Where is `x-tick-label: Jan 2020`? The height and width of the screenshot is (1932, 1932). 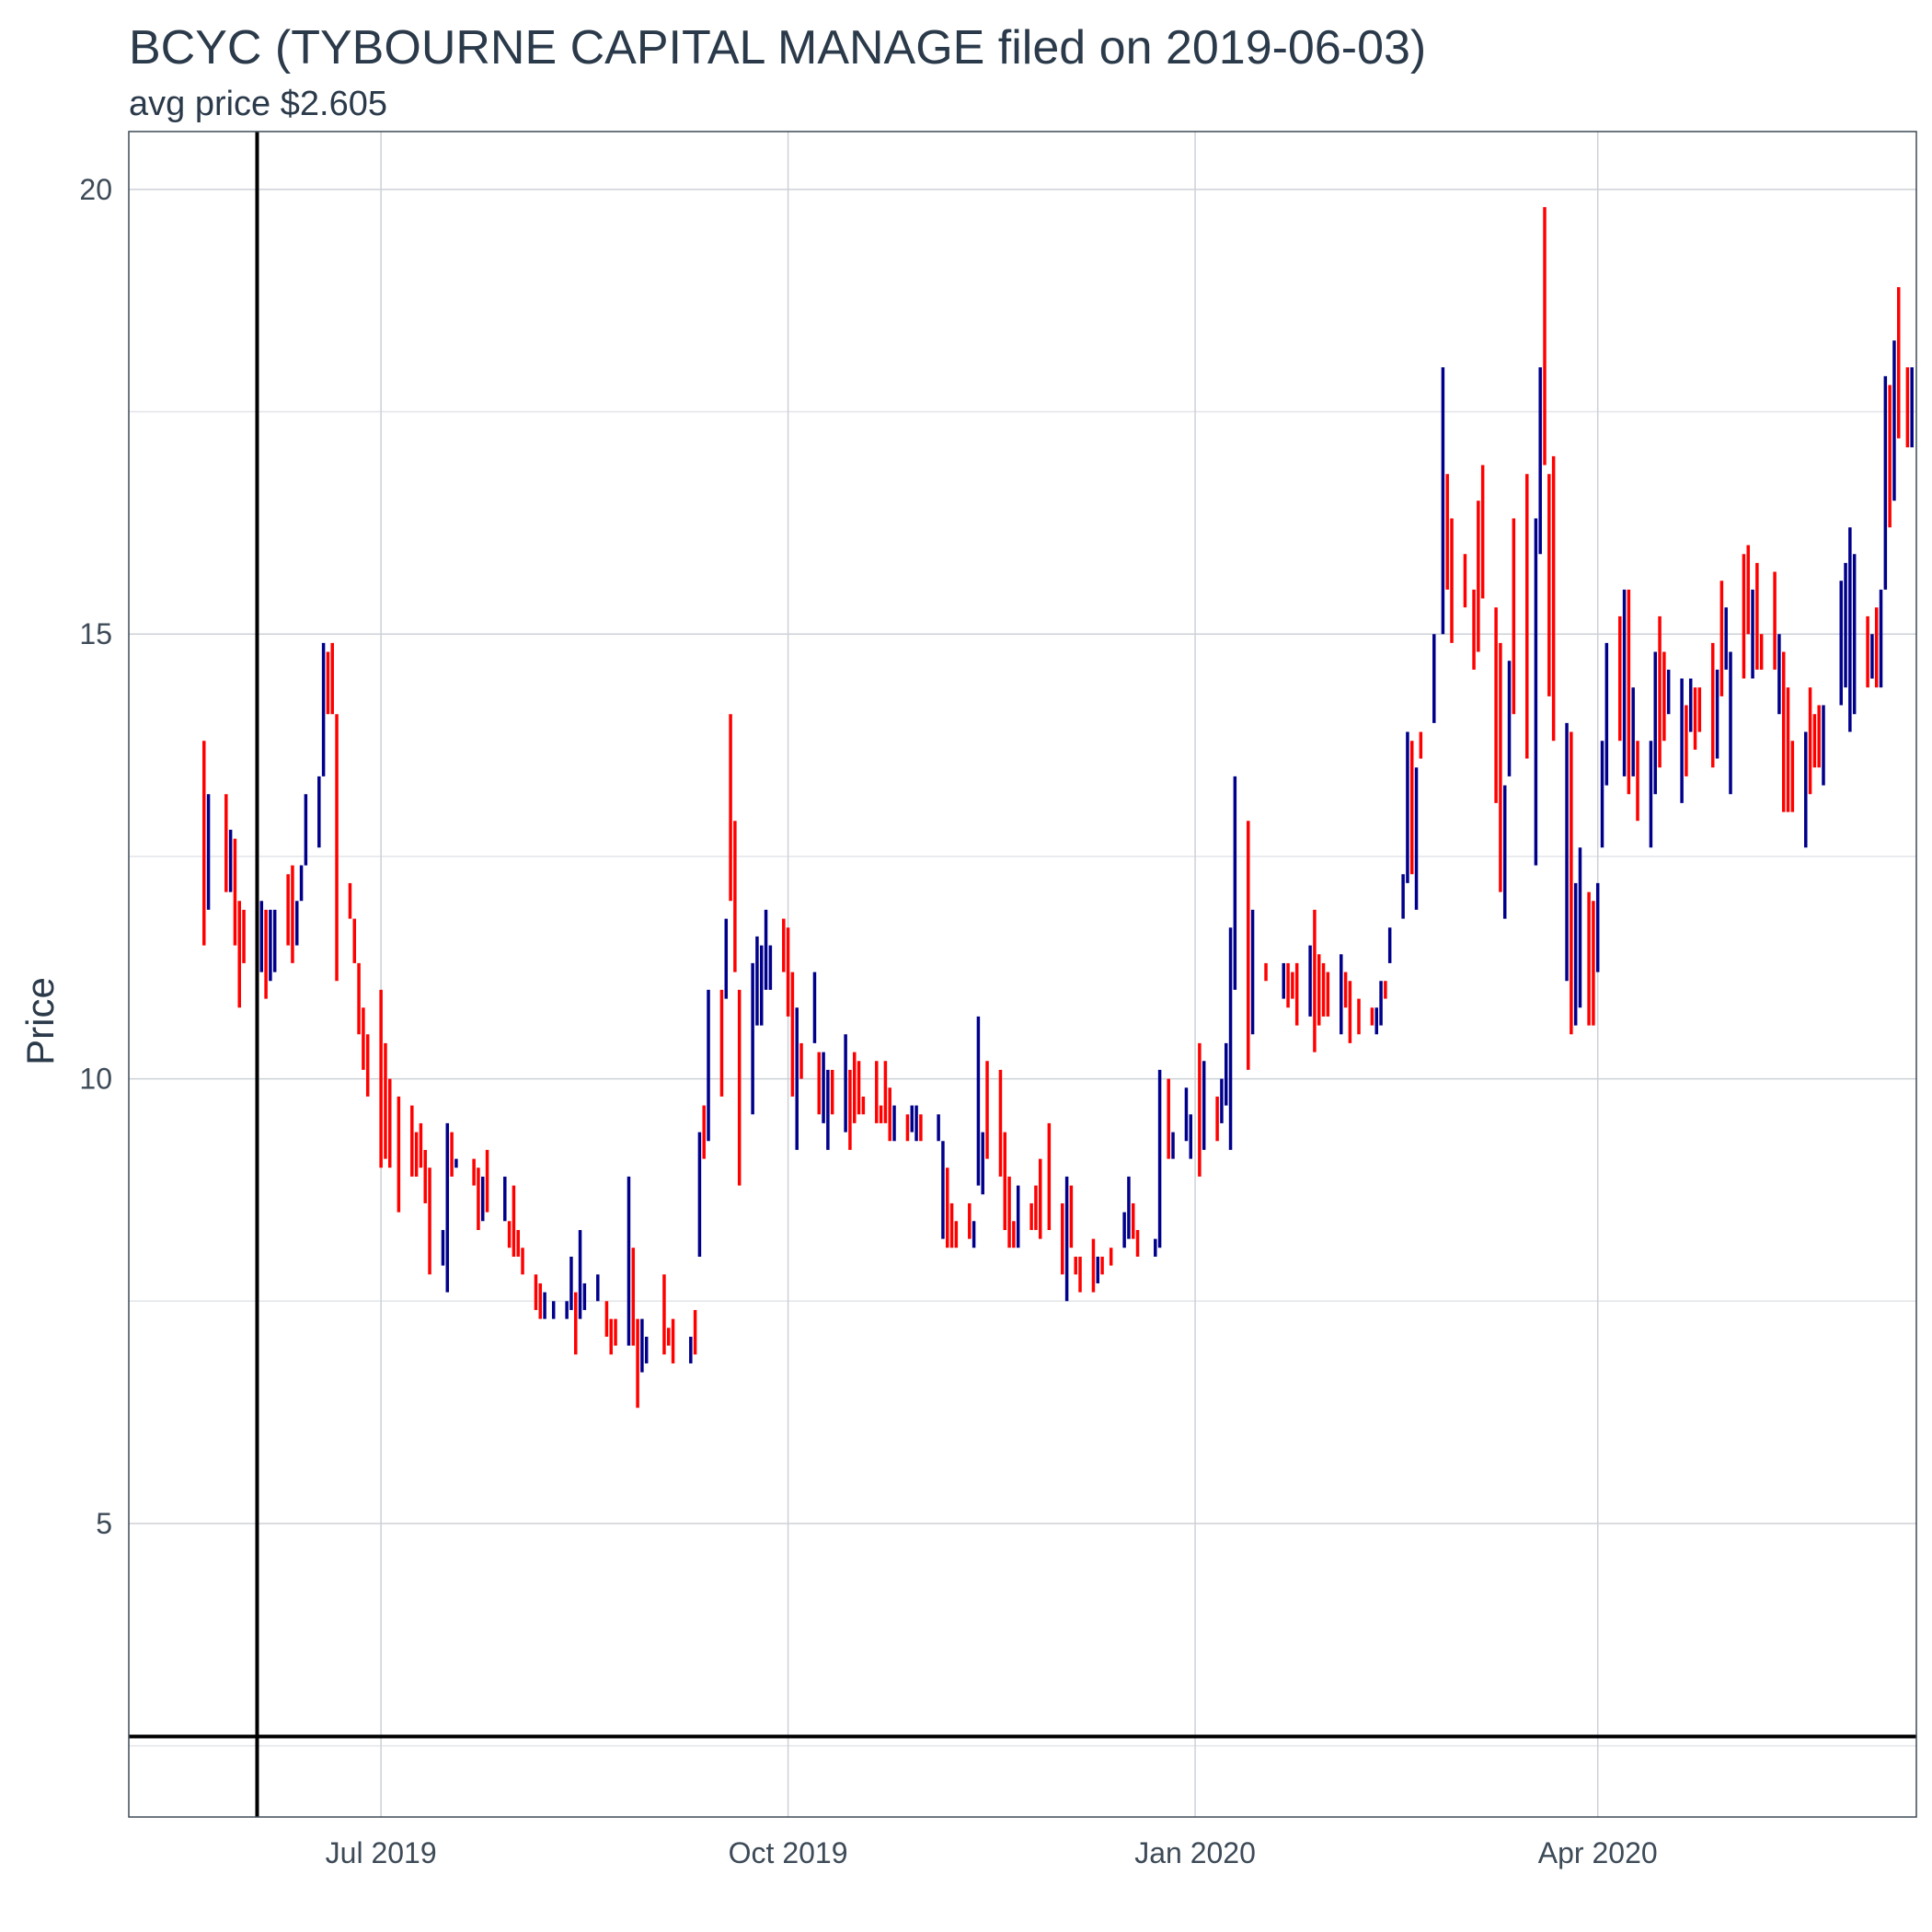
x-tick-label: Jan 2020 is located at coordinates (1195, 1852).